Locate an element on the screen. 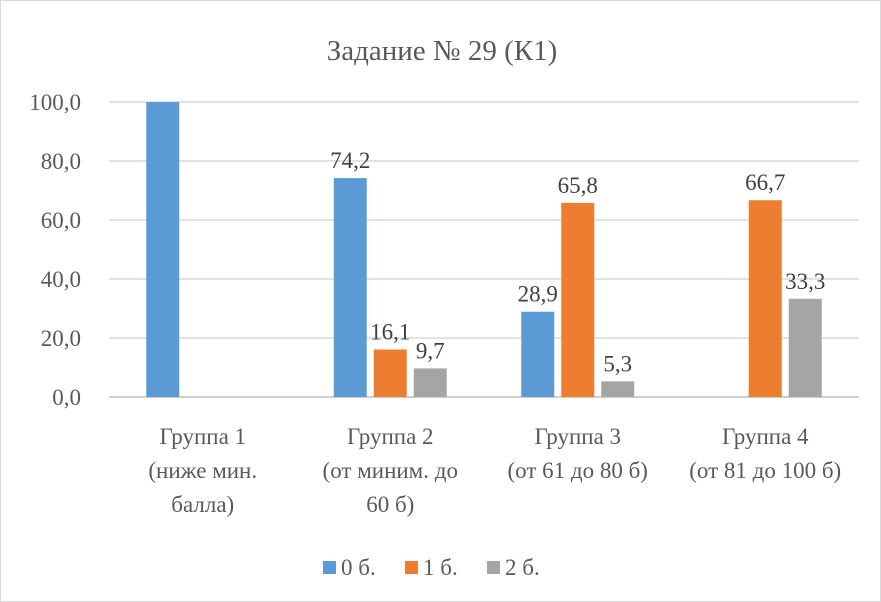  x-tick-label: Группа 3 is located at coordinates (577, 436).